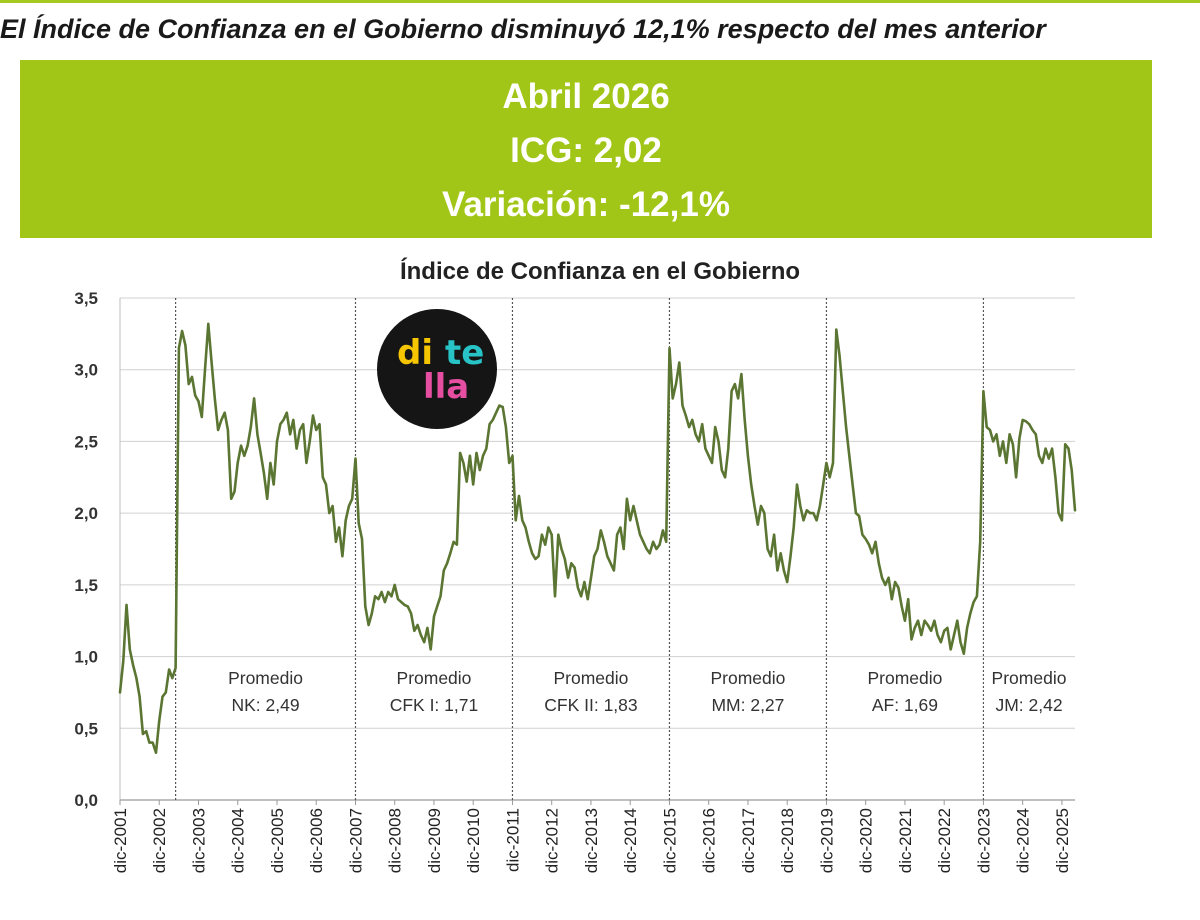  What do you see at coordinates (198, 840) in the screenshot?
I see `x-tick-label: dic-2003` at bounding box center [198, 840].